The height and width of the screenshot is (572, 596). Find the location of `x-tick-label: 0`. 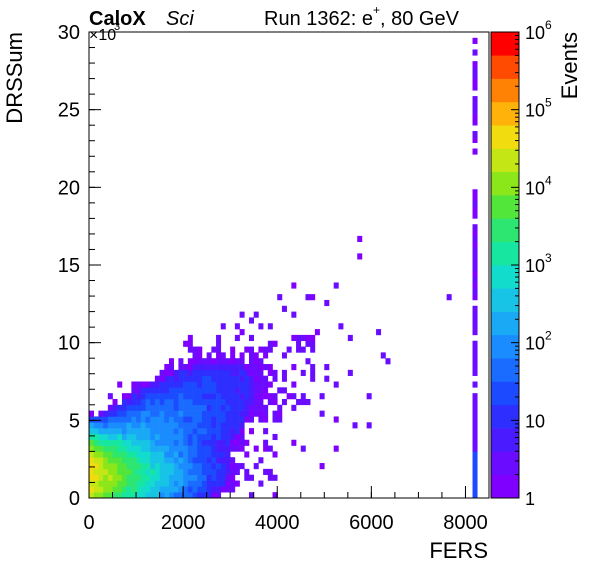

x-tick-label: 0 is located at coordinates (88, 523).